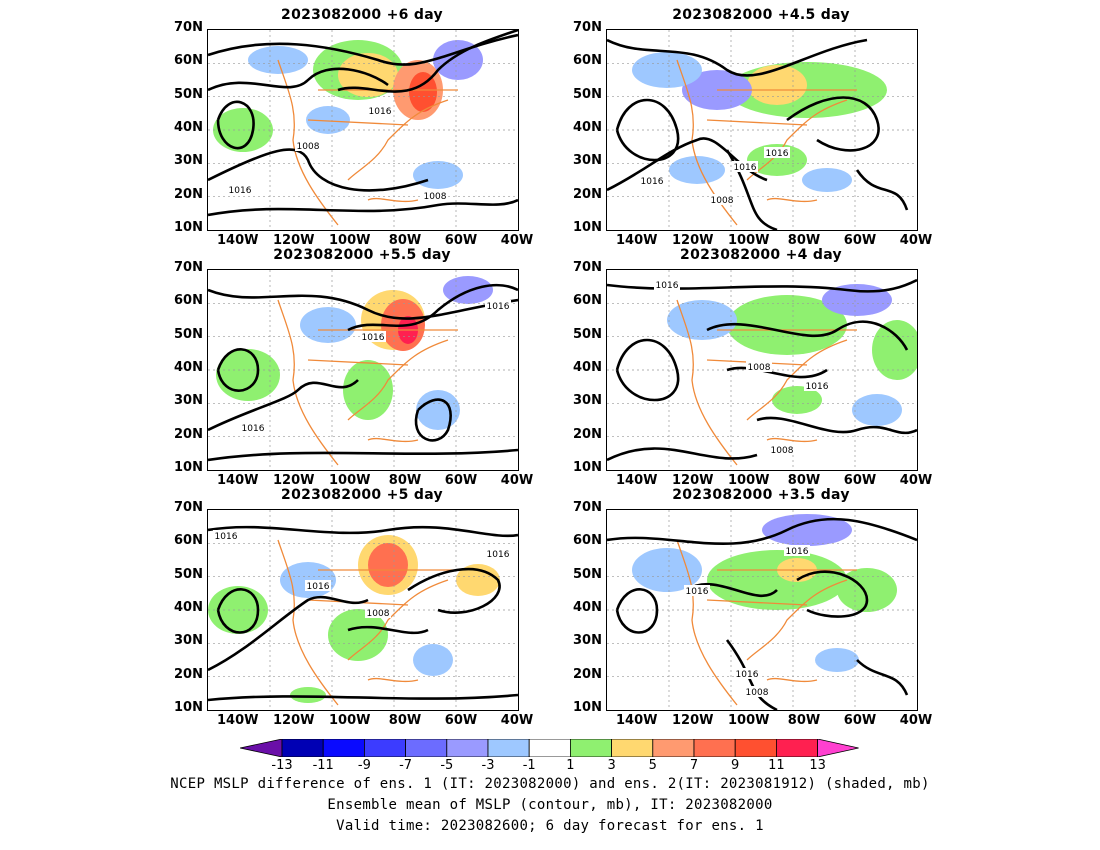 This screenshot has width=1100, height=850. What do you see at coordinates (761, 255) in the screenshot?
I see `panel-title: 2023082000 +4 day` at bounding box center [761, 255].